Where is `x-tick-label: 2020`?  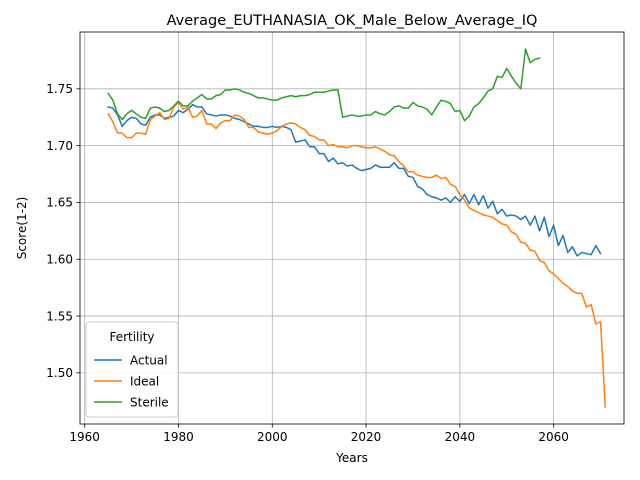 x-tick-label: 2020 is located at coordinates (366, 437).